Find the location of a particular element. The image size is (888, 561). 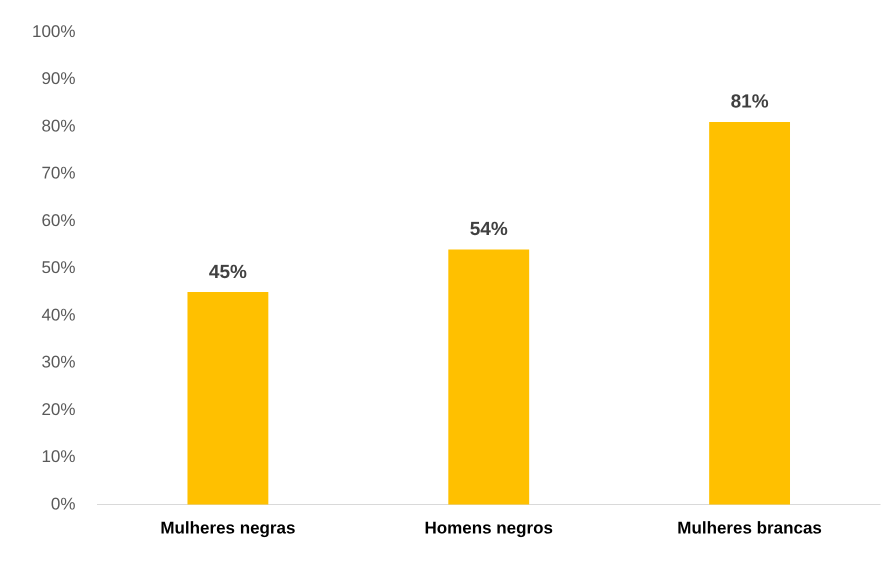

y-tick-label: 20% is located at coordinates (58, 409).